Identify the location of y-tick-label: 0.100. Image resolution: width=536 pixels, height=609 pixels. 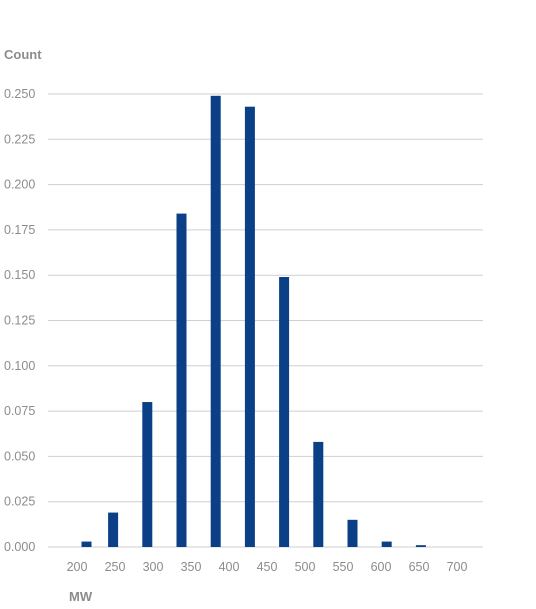
(19, 366).